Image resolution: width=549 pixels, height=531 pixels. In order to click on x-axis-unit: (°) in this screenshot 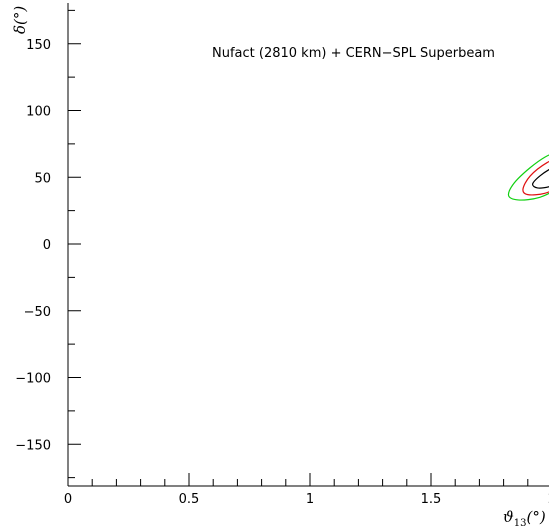, I will do `click(535, 517)`.